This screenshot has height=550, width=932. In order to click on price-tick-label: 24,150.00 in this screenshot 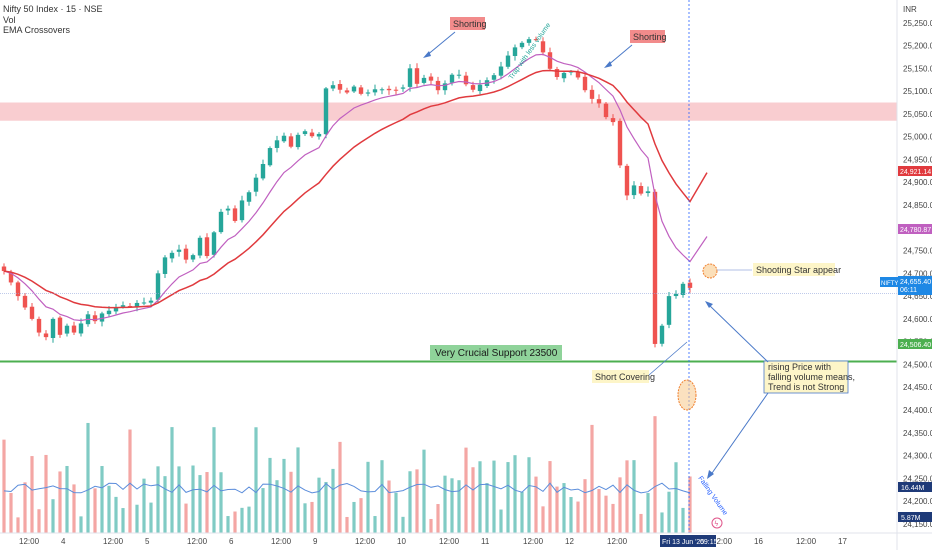, I will do `click(917, 524)`.